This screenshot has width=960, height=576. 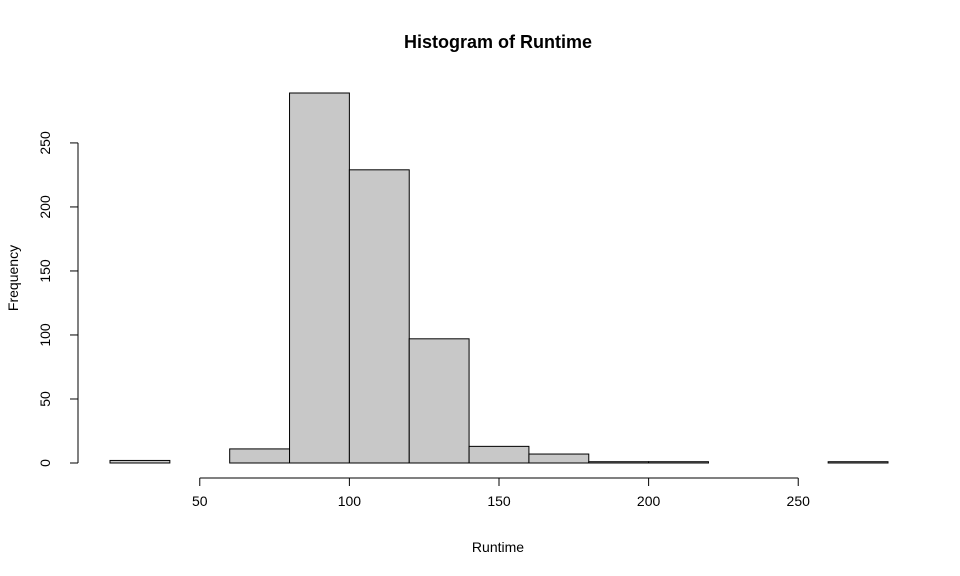 I want to click on chart-title: Histogram of Runtime, so click(x=498, y=42).